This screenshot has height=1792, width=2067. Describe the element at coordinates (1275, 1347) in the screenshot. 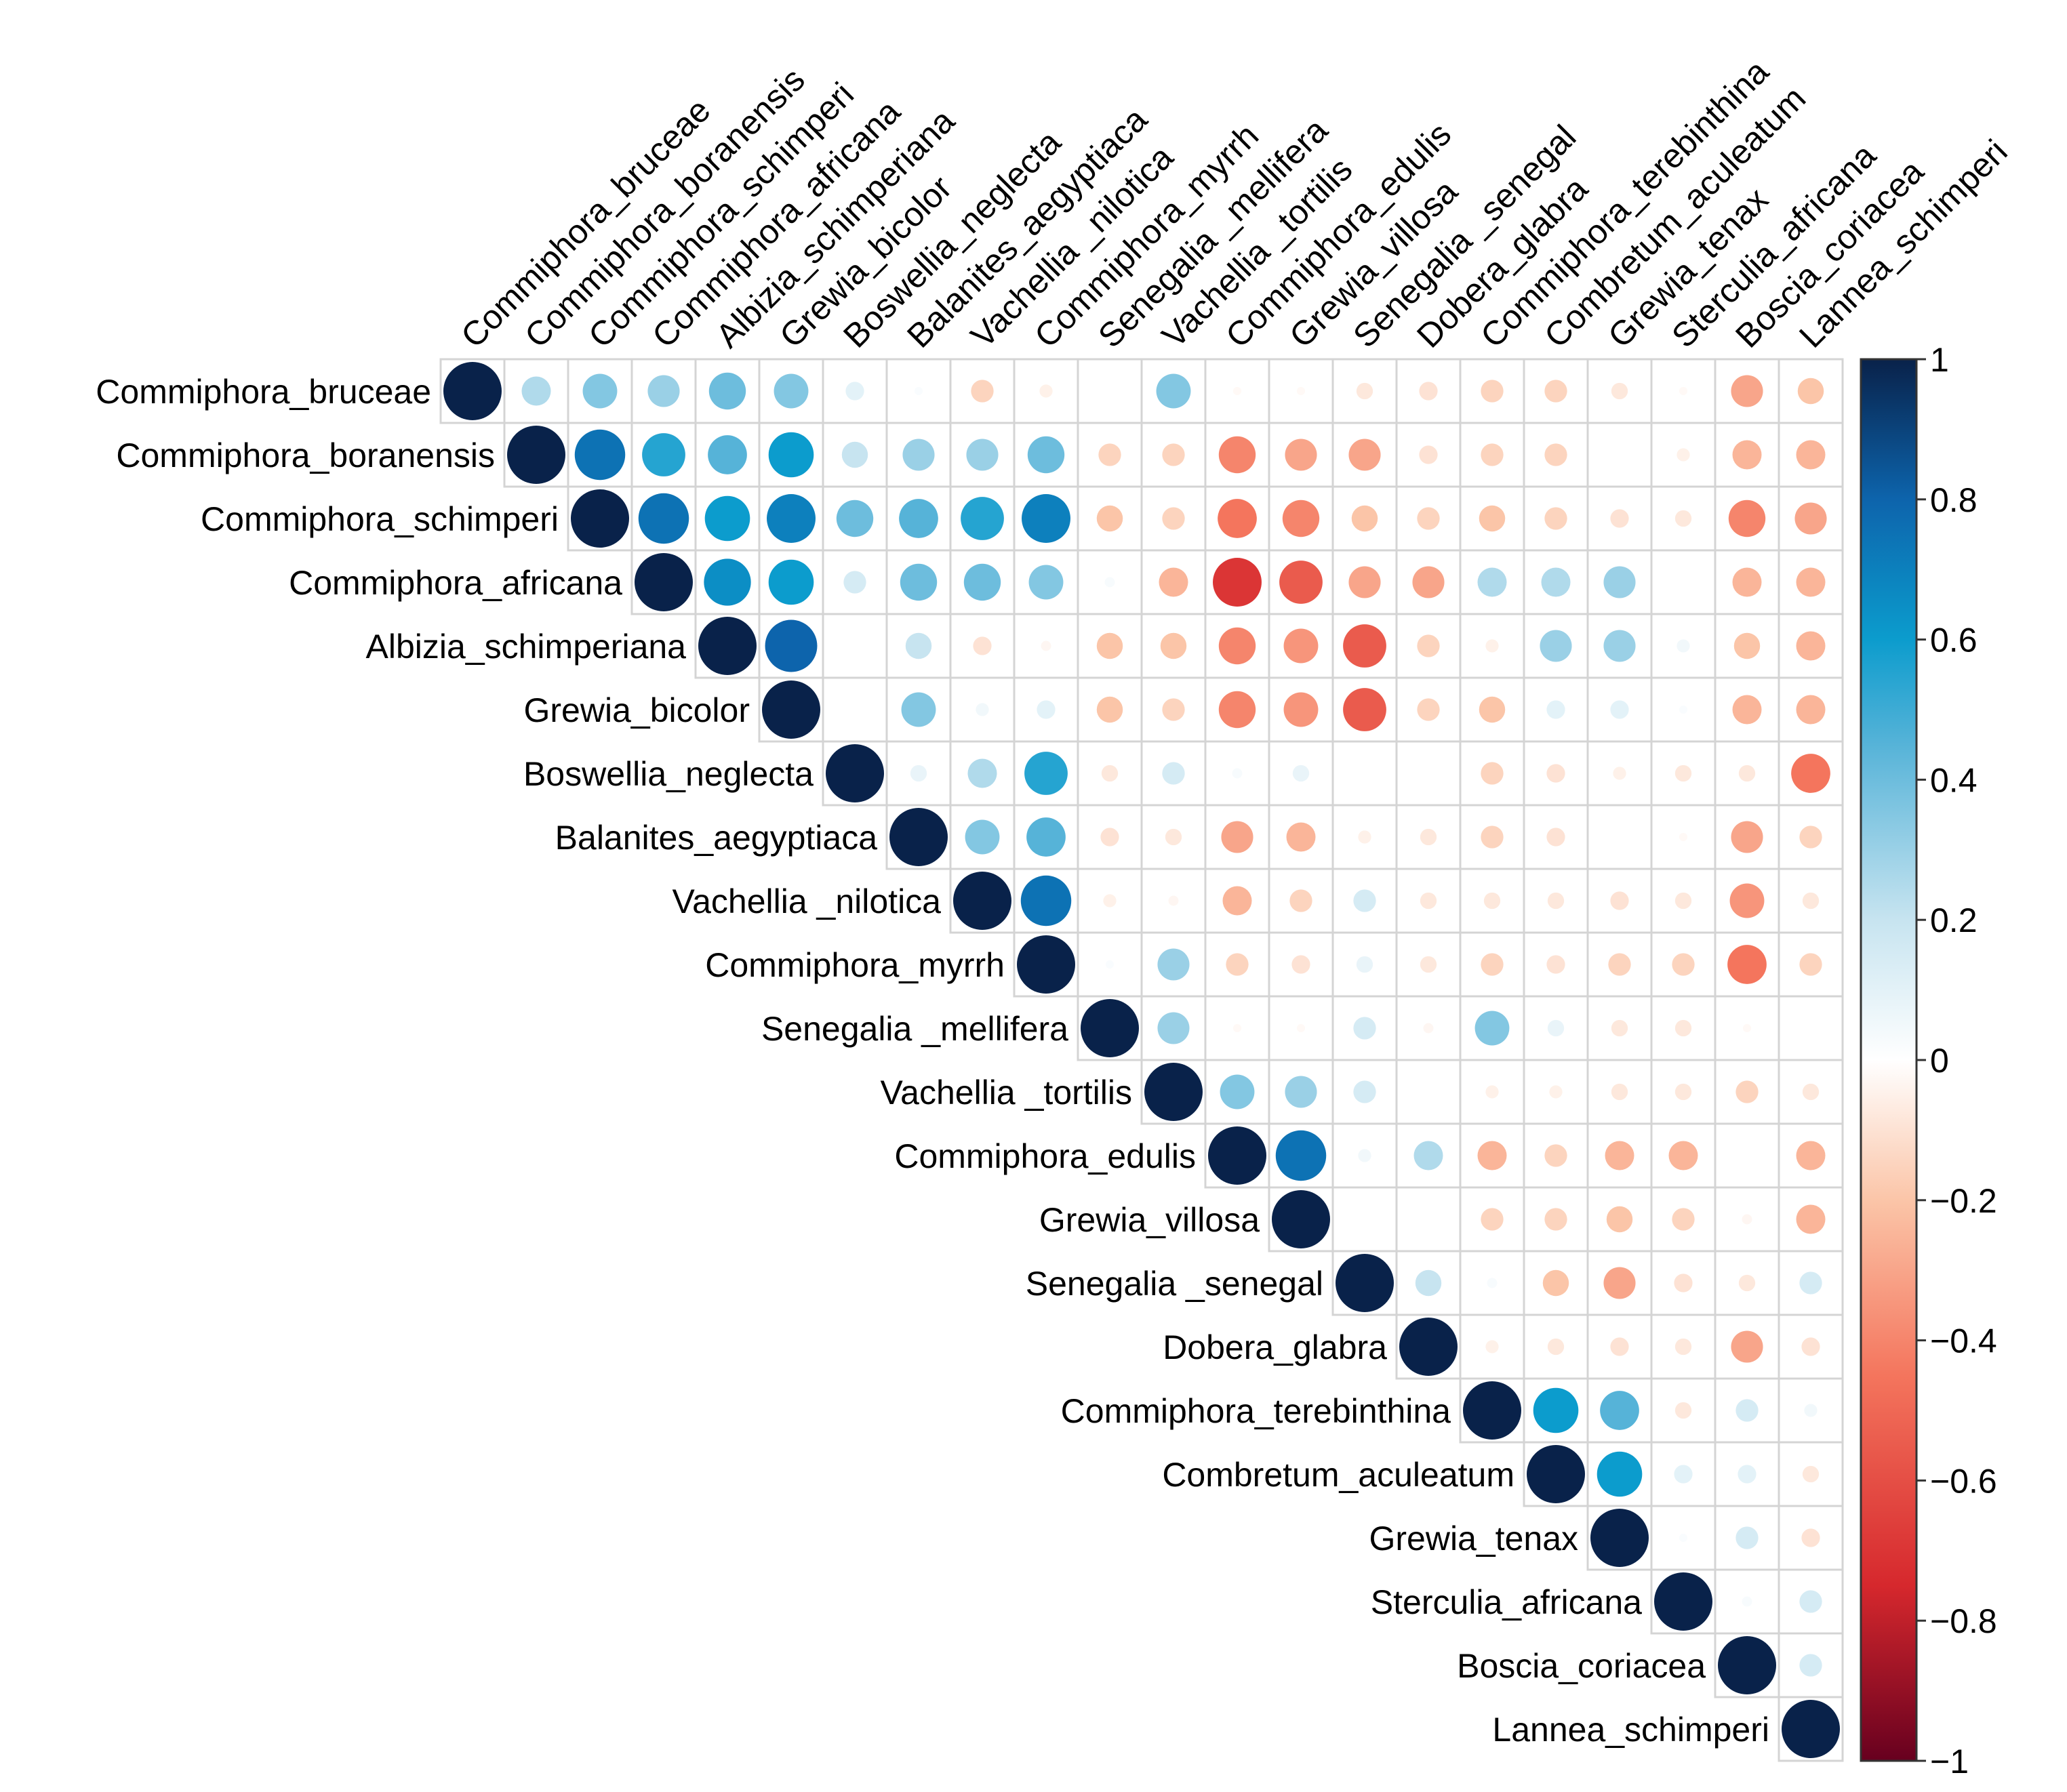

I see `row-label: Dobera_glabra` at that location.